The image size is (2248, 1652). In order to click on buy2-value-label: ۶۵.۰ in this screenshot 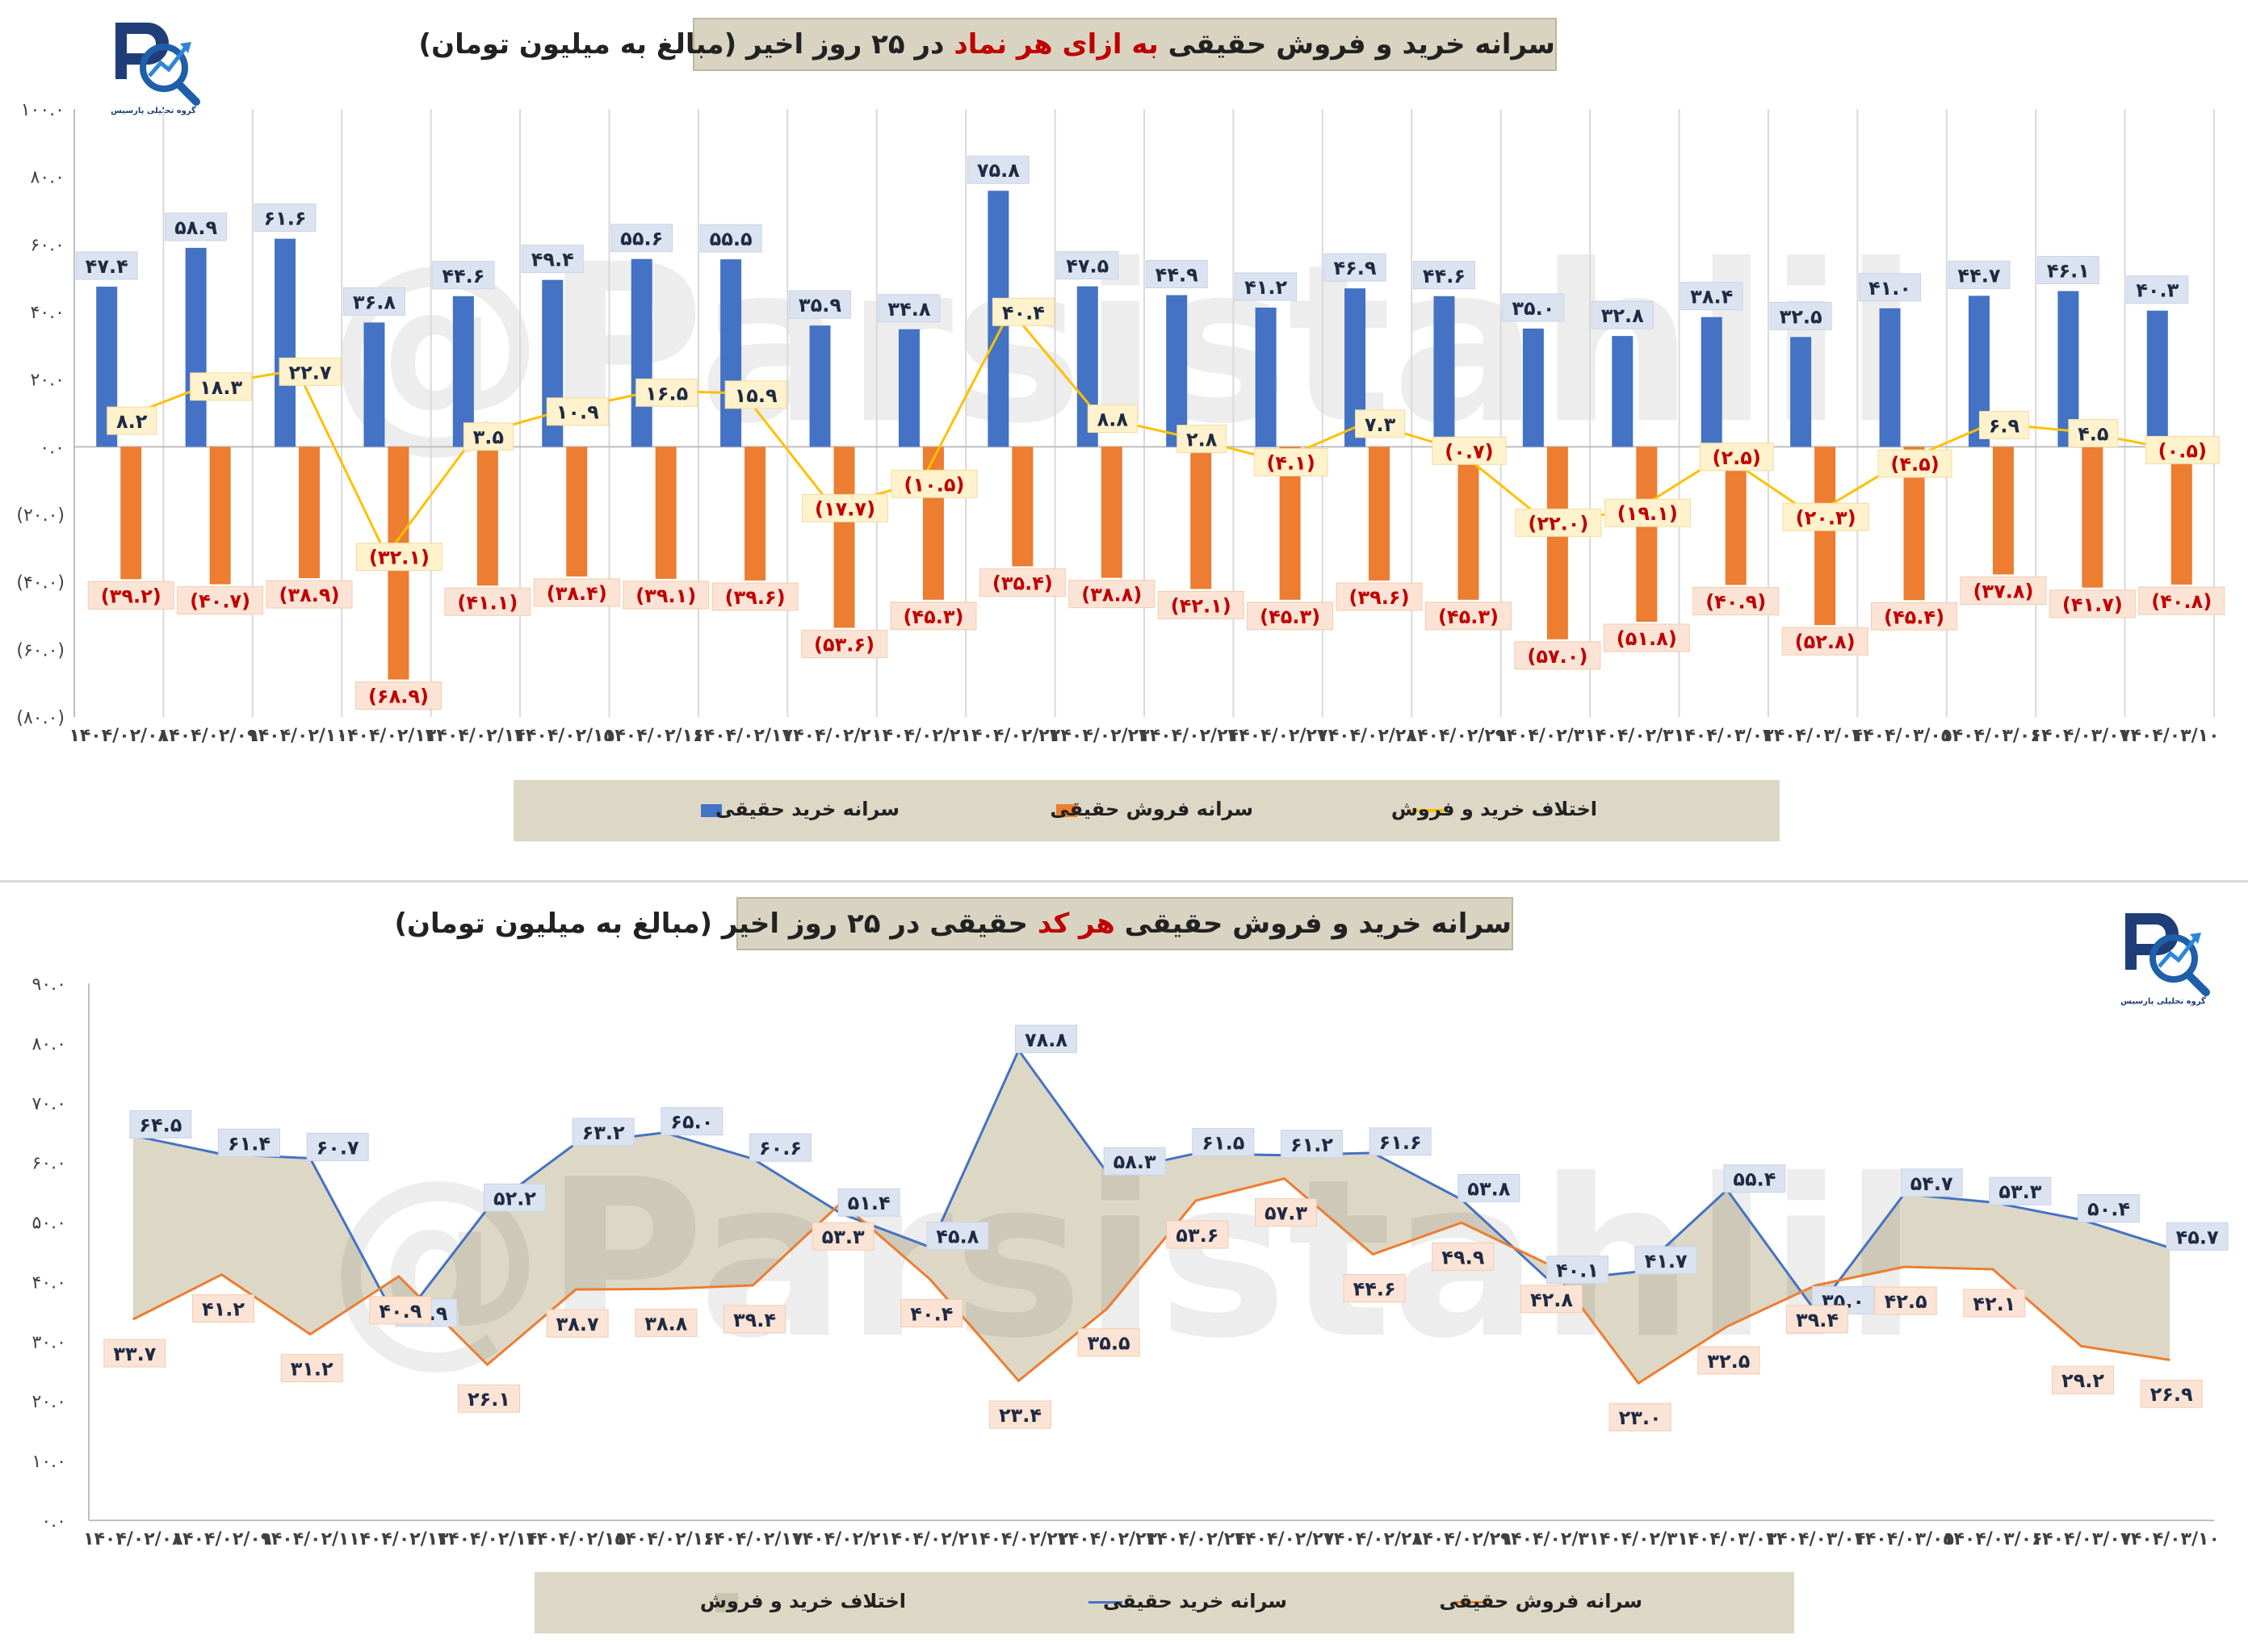, I will do `click(691, 1122)`.